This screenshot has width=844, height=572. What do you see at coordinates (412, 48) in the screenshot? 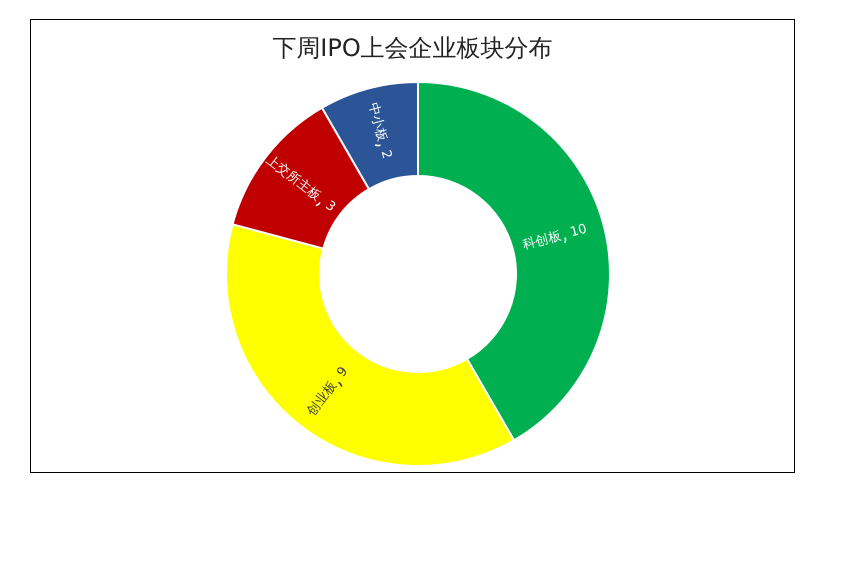
I see `chart-title: 下周IPO上会企业板块分布` at bounding box center [412, 48].